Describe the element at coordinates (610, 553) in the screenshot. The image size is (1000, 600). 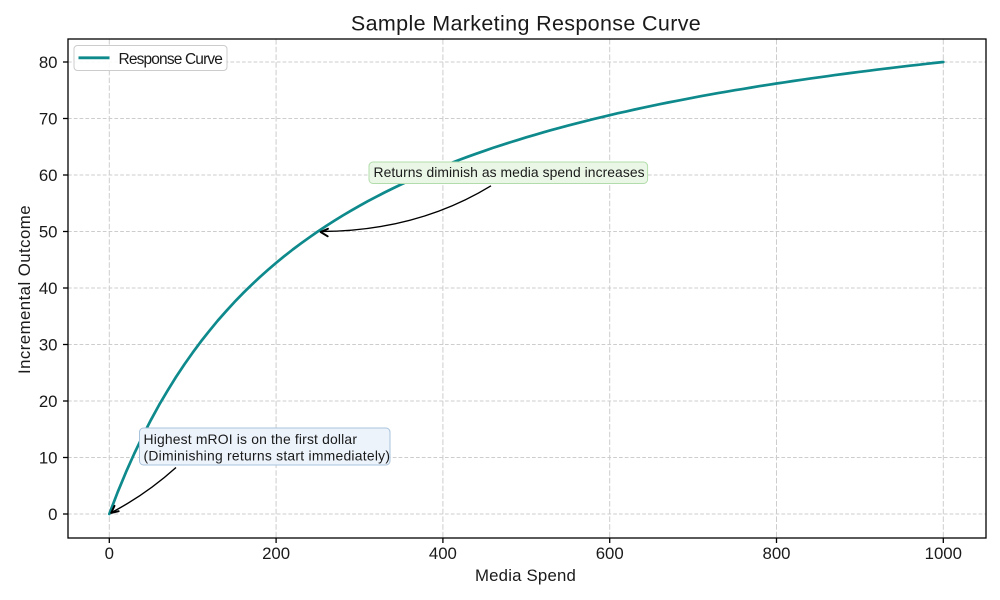
I see `svg-text: 600` at that location.